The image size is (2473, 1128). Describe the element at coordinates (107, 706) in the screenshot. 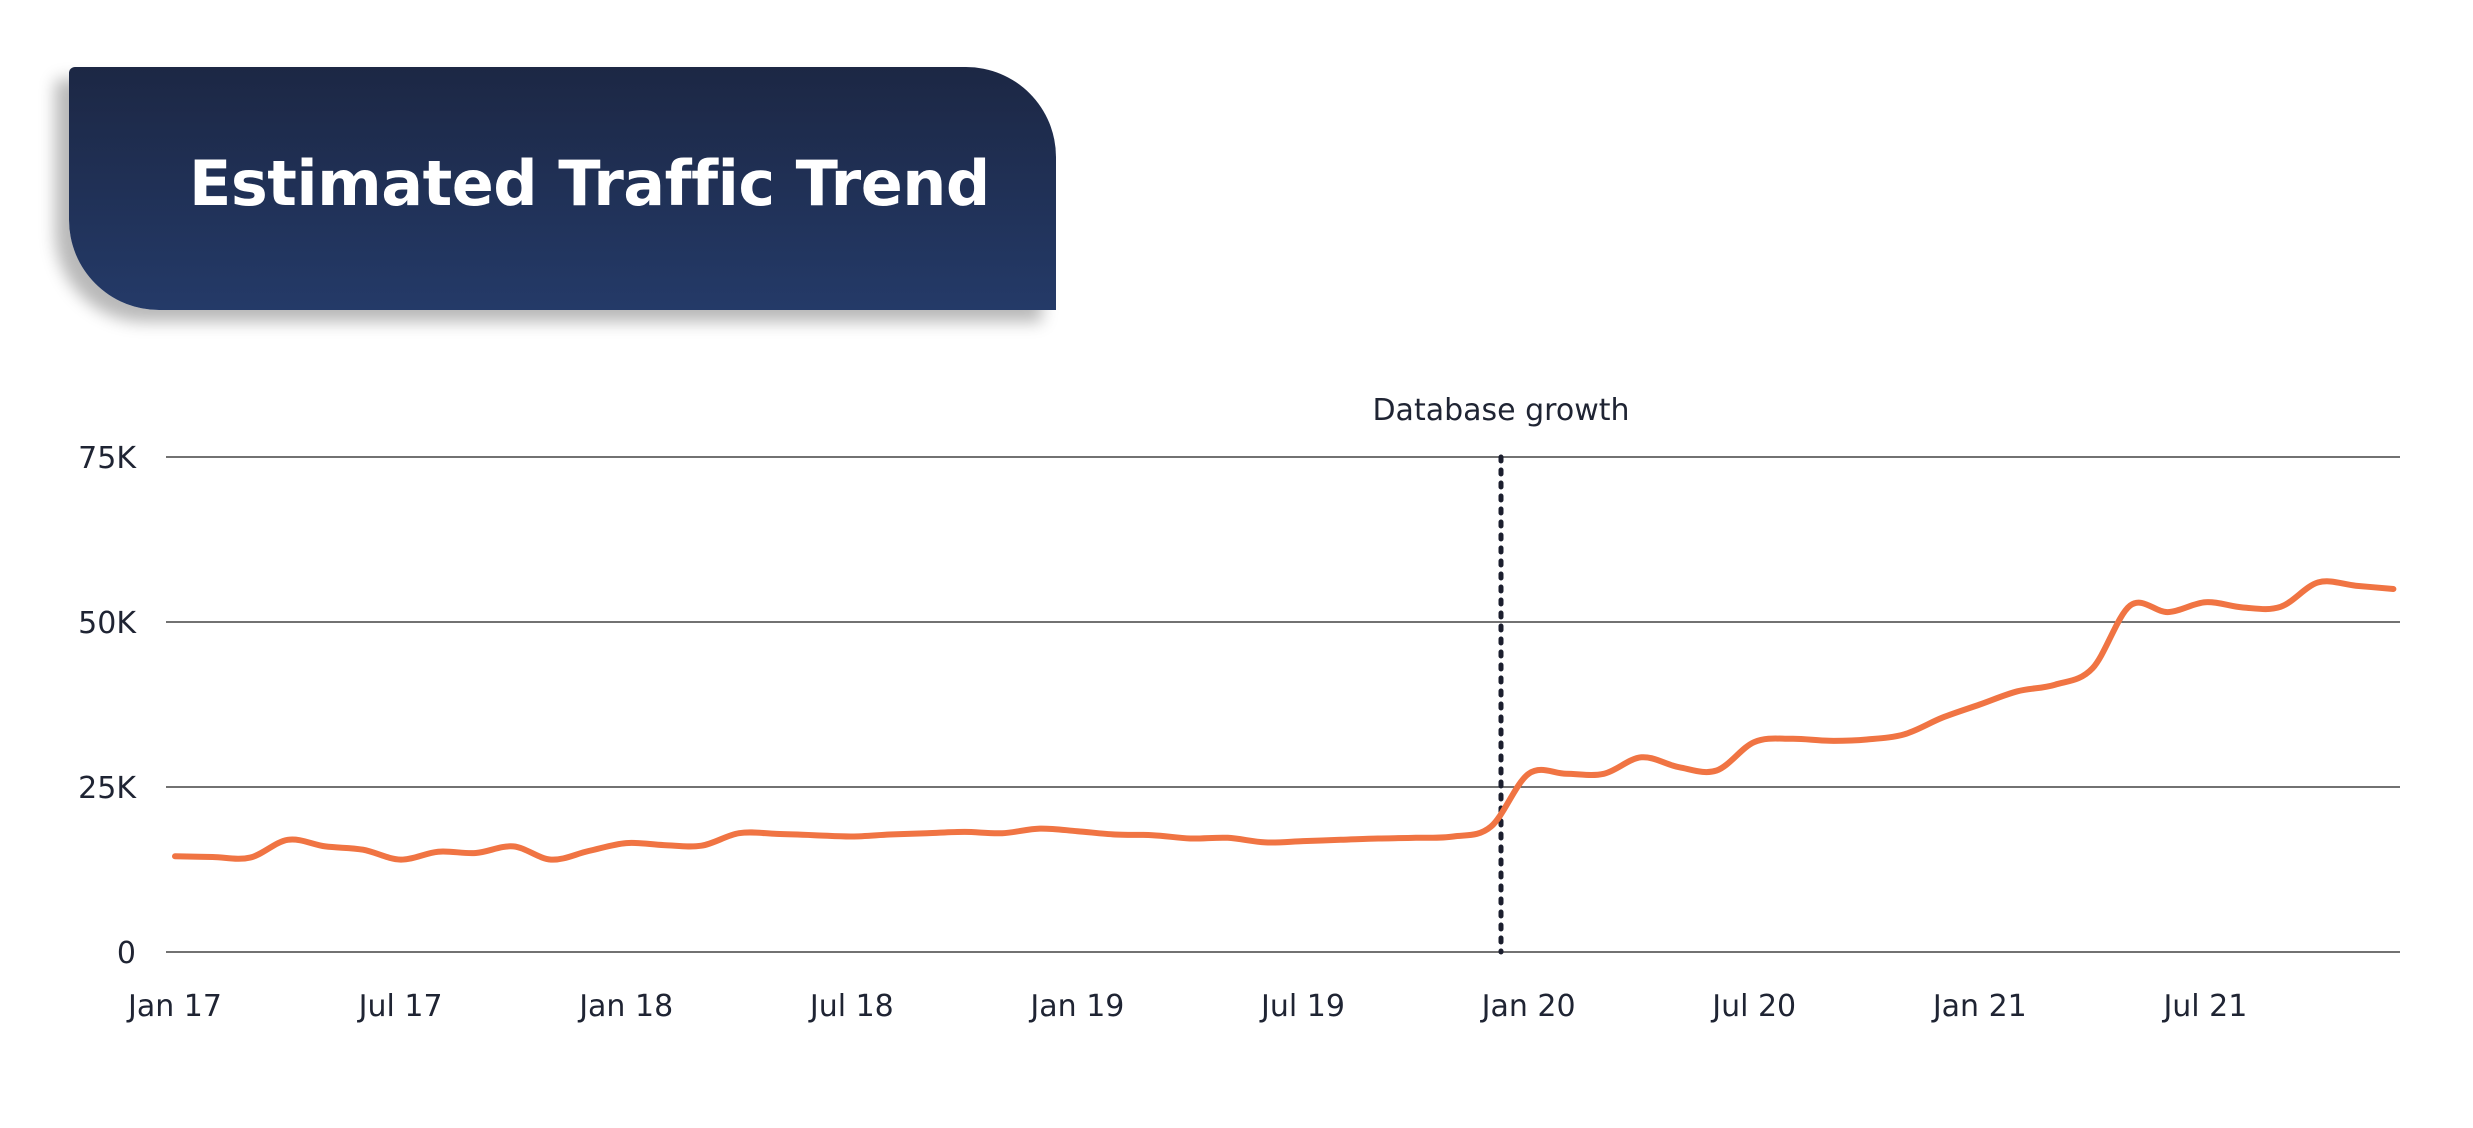

I see `y-axis-ticks: 0 25K 50K 75K` at that location.